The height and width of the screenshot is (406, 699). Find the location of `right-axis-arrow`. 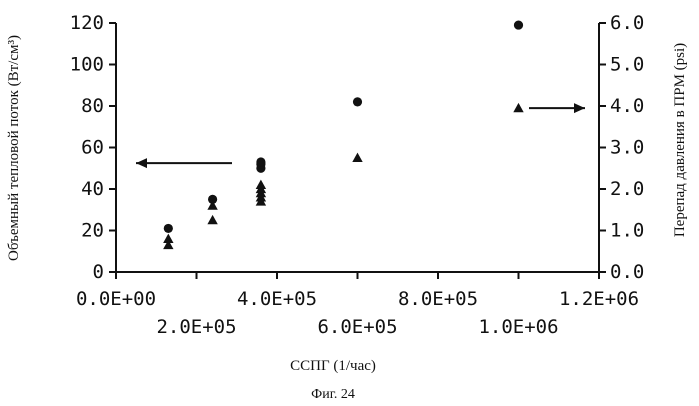

right-axis-arrow is located at coordinates (557, 108).